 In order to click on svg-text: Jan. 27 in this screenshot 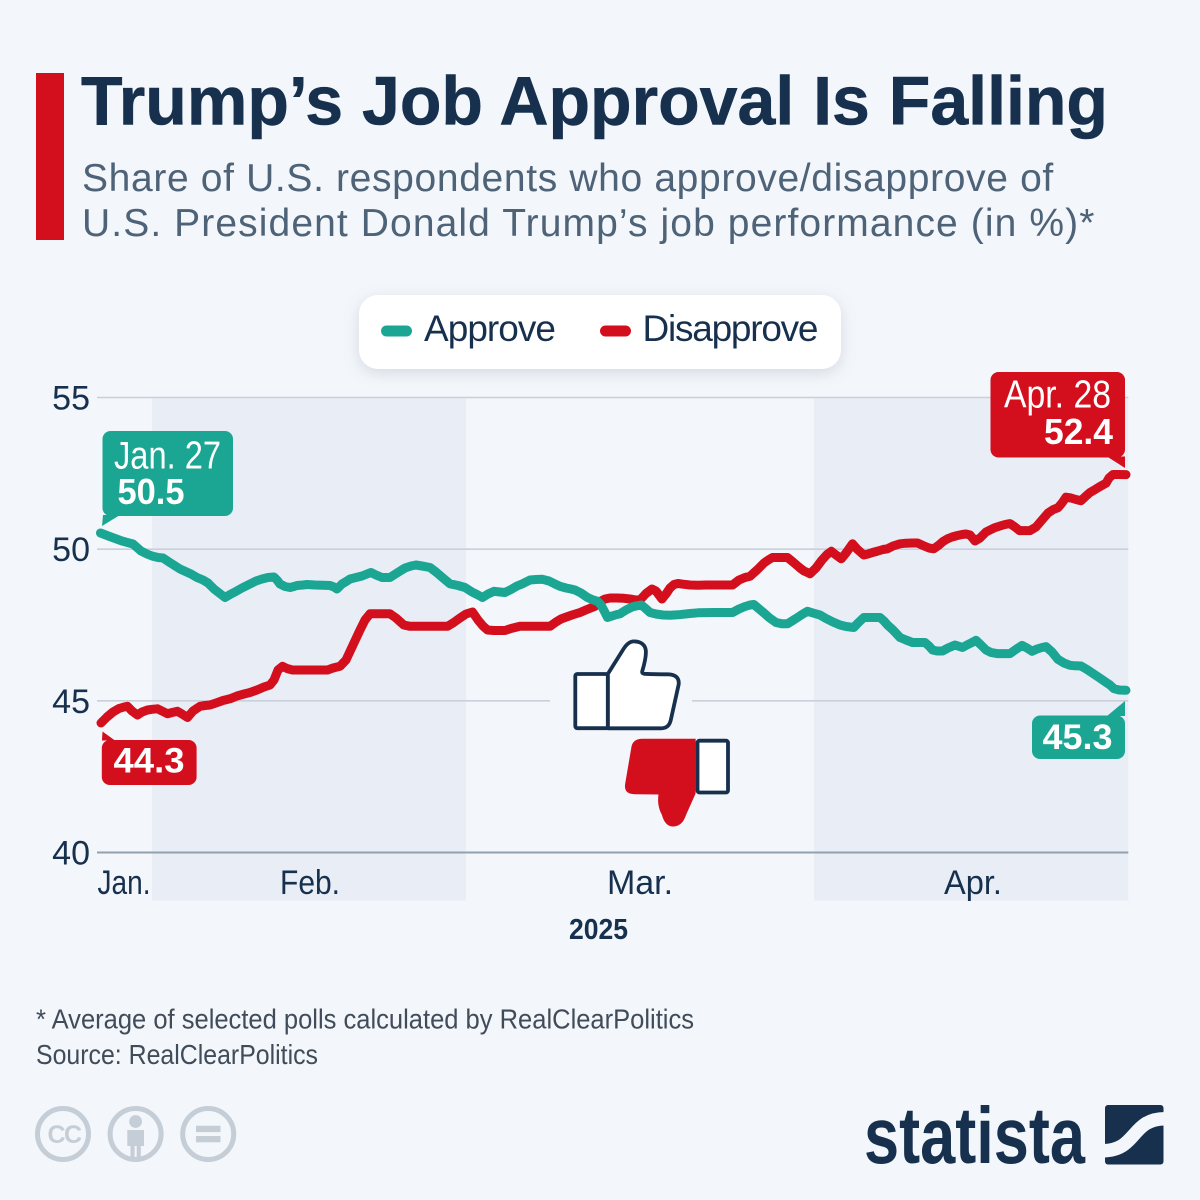, I will do `click(167, 455)`.